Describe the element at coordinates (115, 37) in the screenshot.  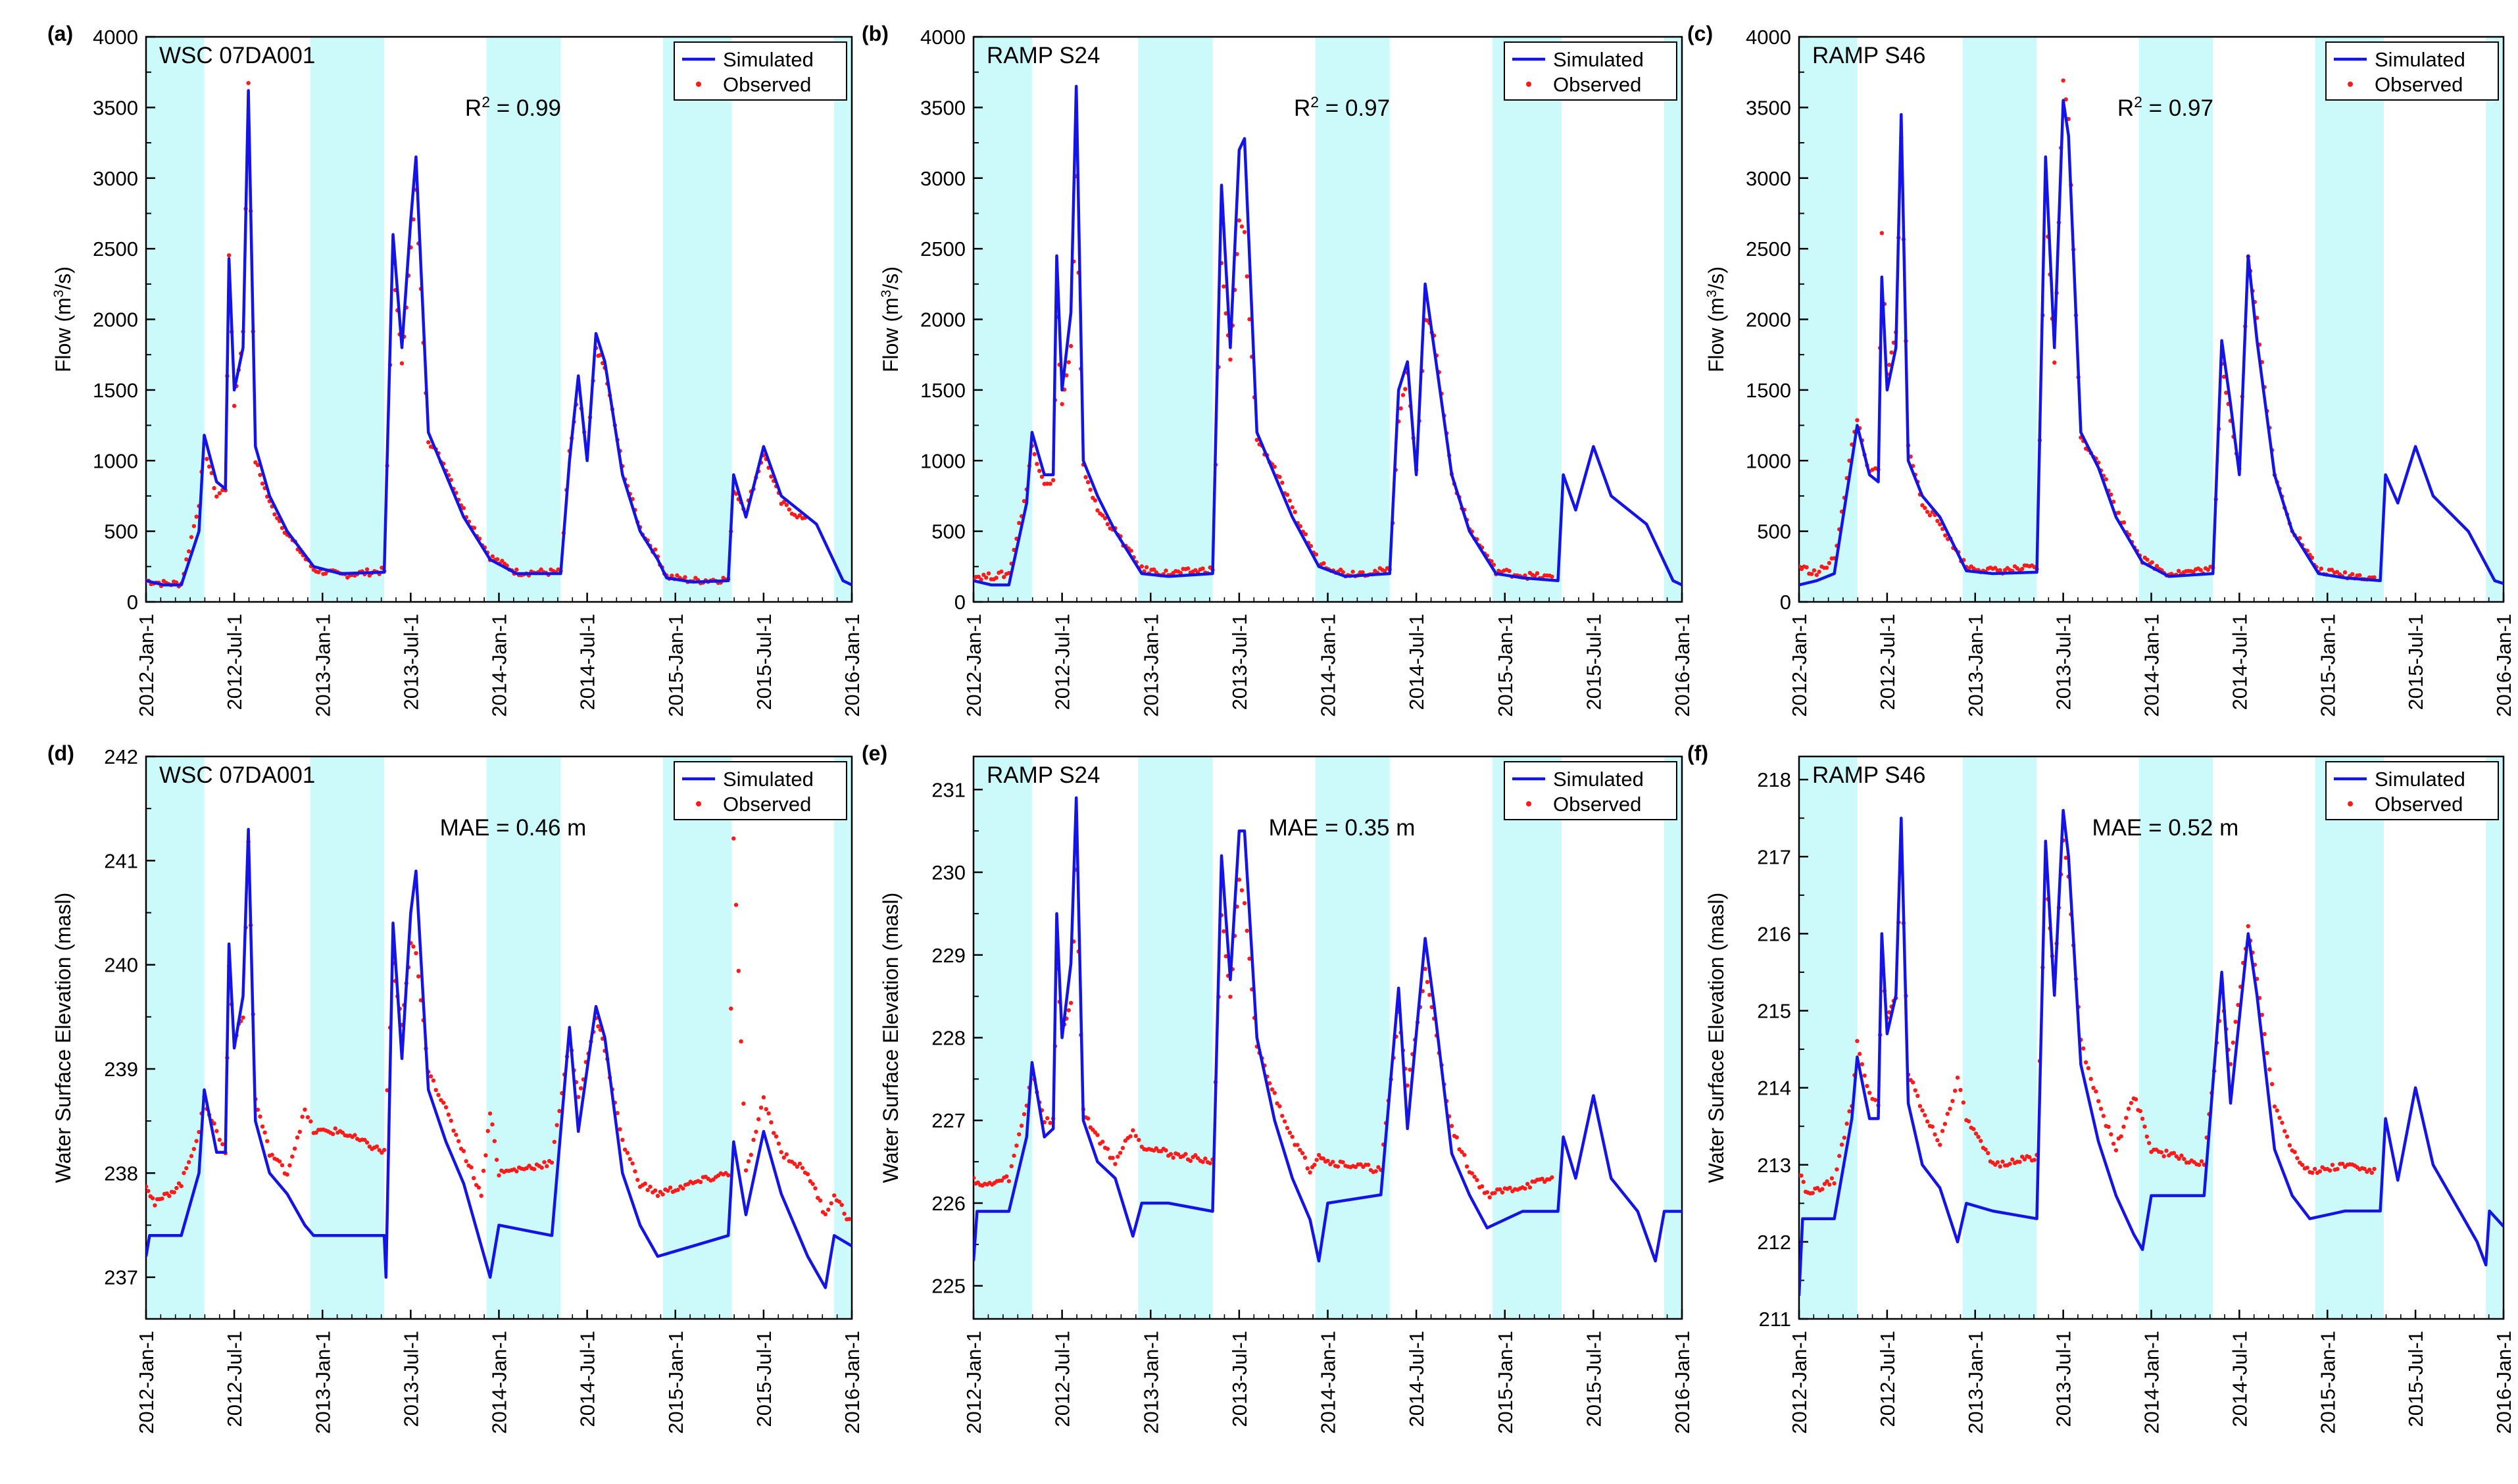
I see `y-tick-label: 4000` at that location.